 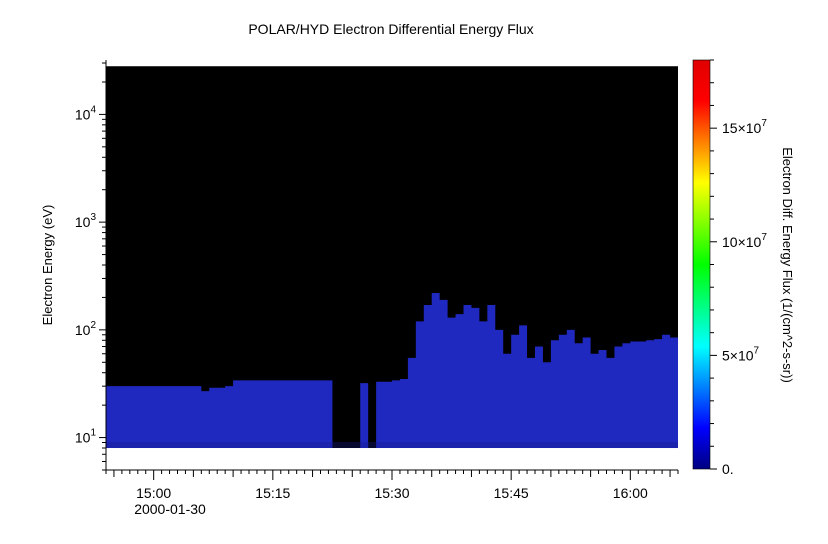 What do you see at coordinates (744, 241) in the screenshot?
I see `colorbar-tick-label: 10×107` at bounding box center [744, 241].